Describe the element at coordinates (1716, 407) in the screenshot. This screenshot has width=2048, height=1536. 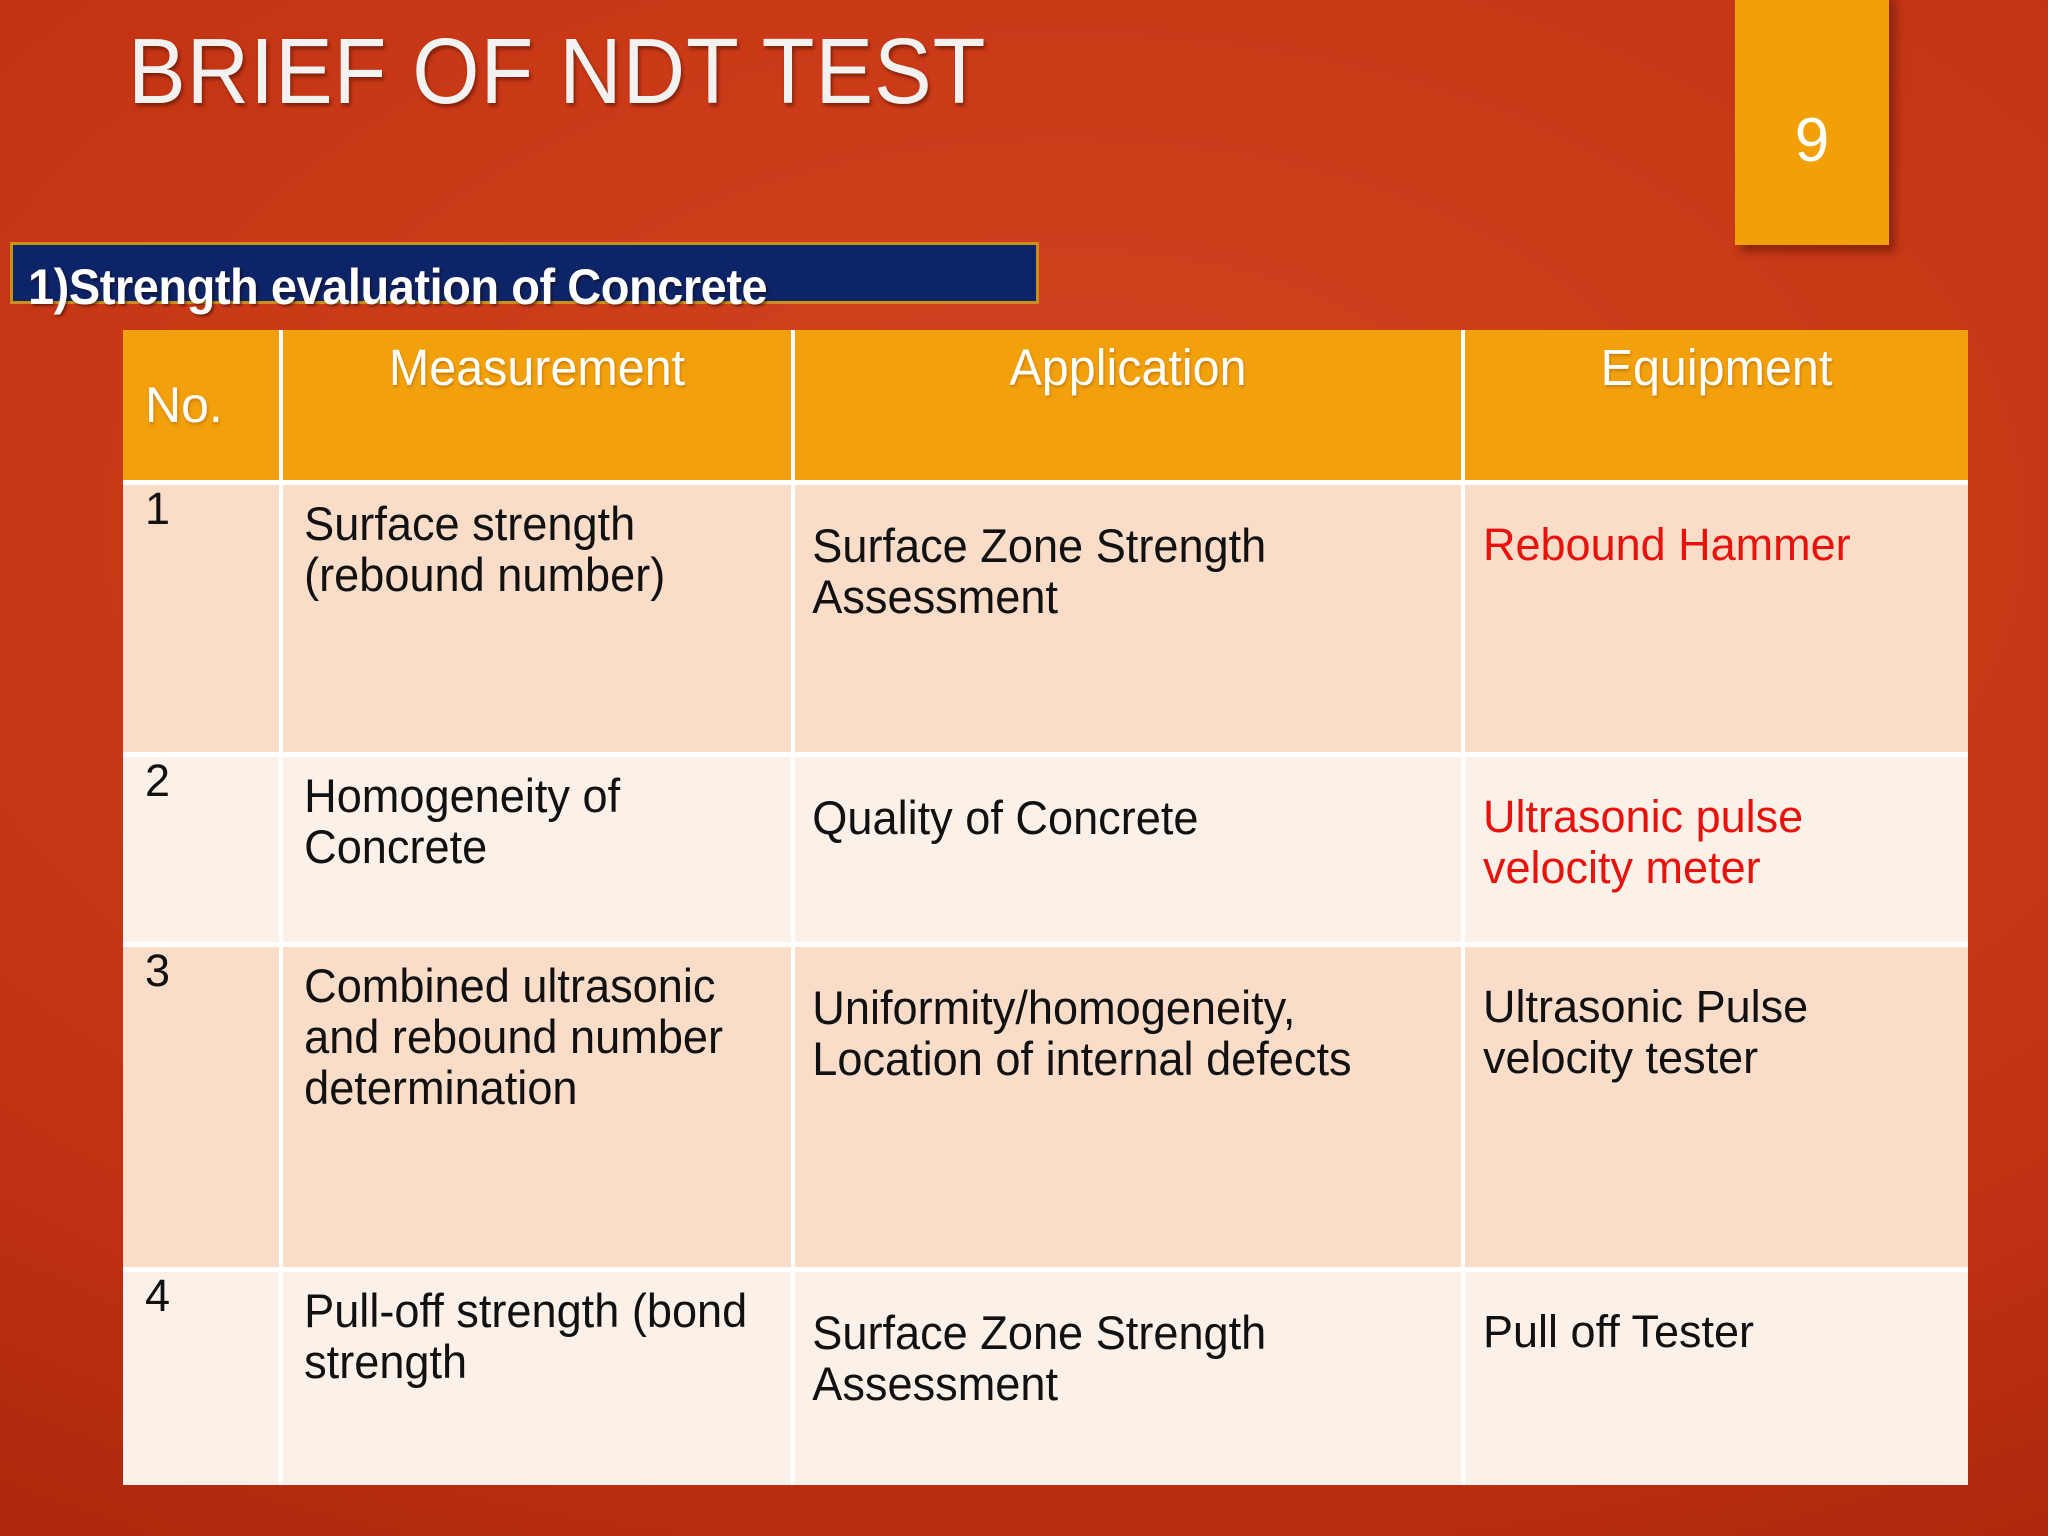
I see `column-header-equipment: Equipment` at that location.